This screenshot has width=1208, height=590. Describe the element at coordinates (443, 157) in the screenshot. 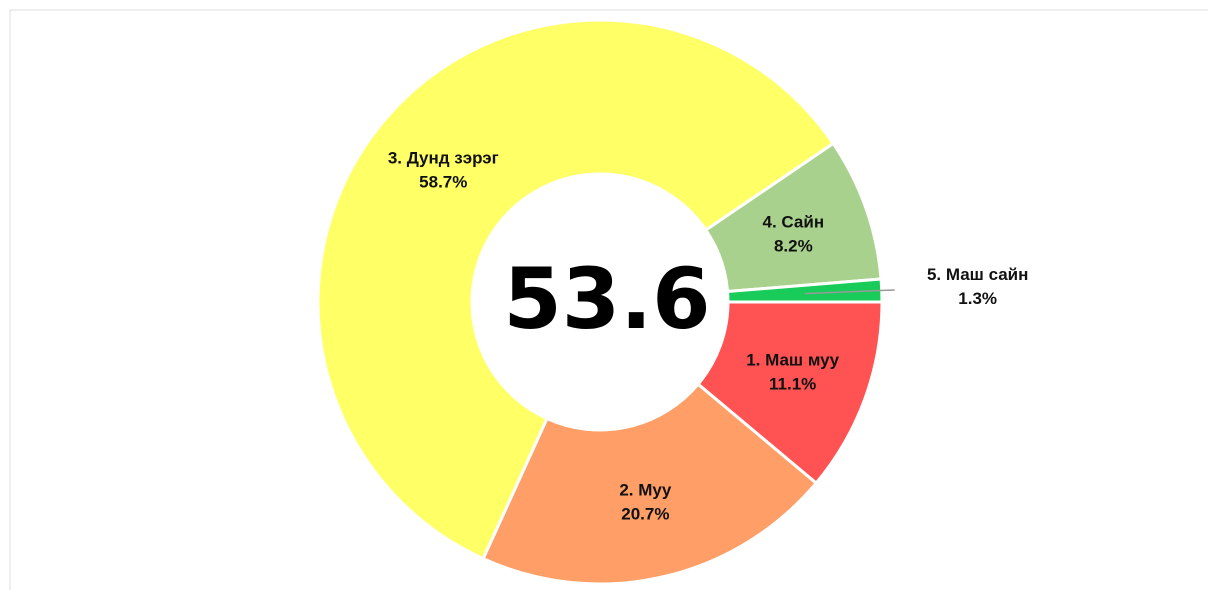

I see `slice-label: 3. Дунд зэрэг` at that location.